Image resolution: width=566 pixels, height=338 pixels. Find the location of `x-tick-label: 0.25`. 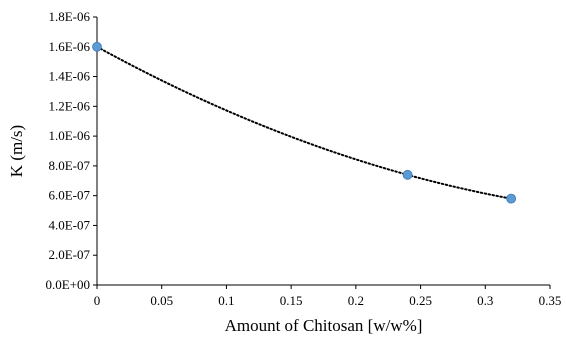

x-tick-label: 0.25 is located at coordinates (420, 300).